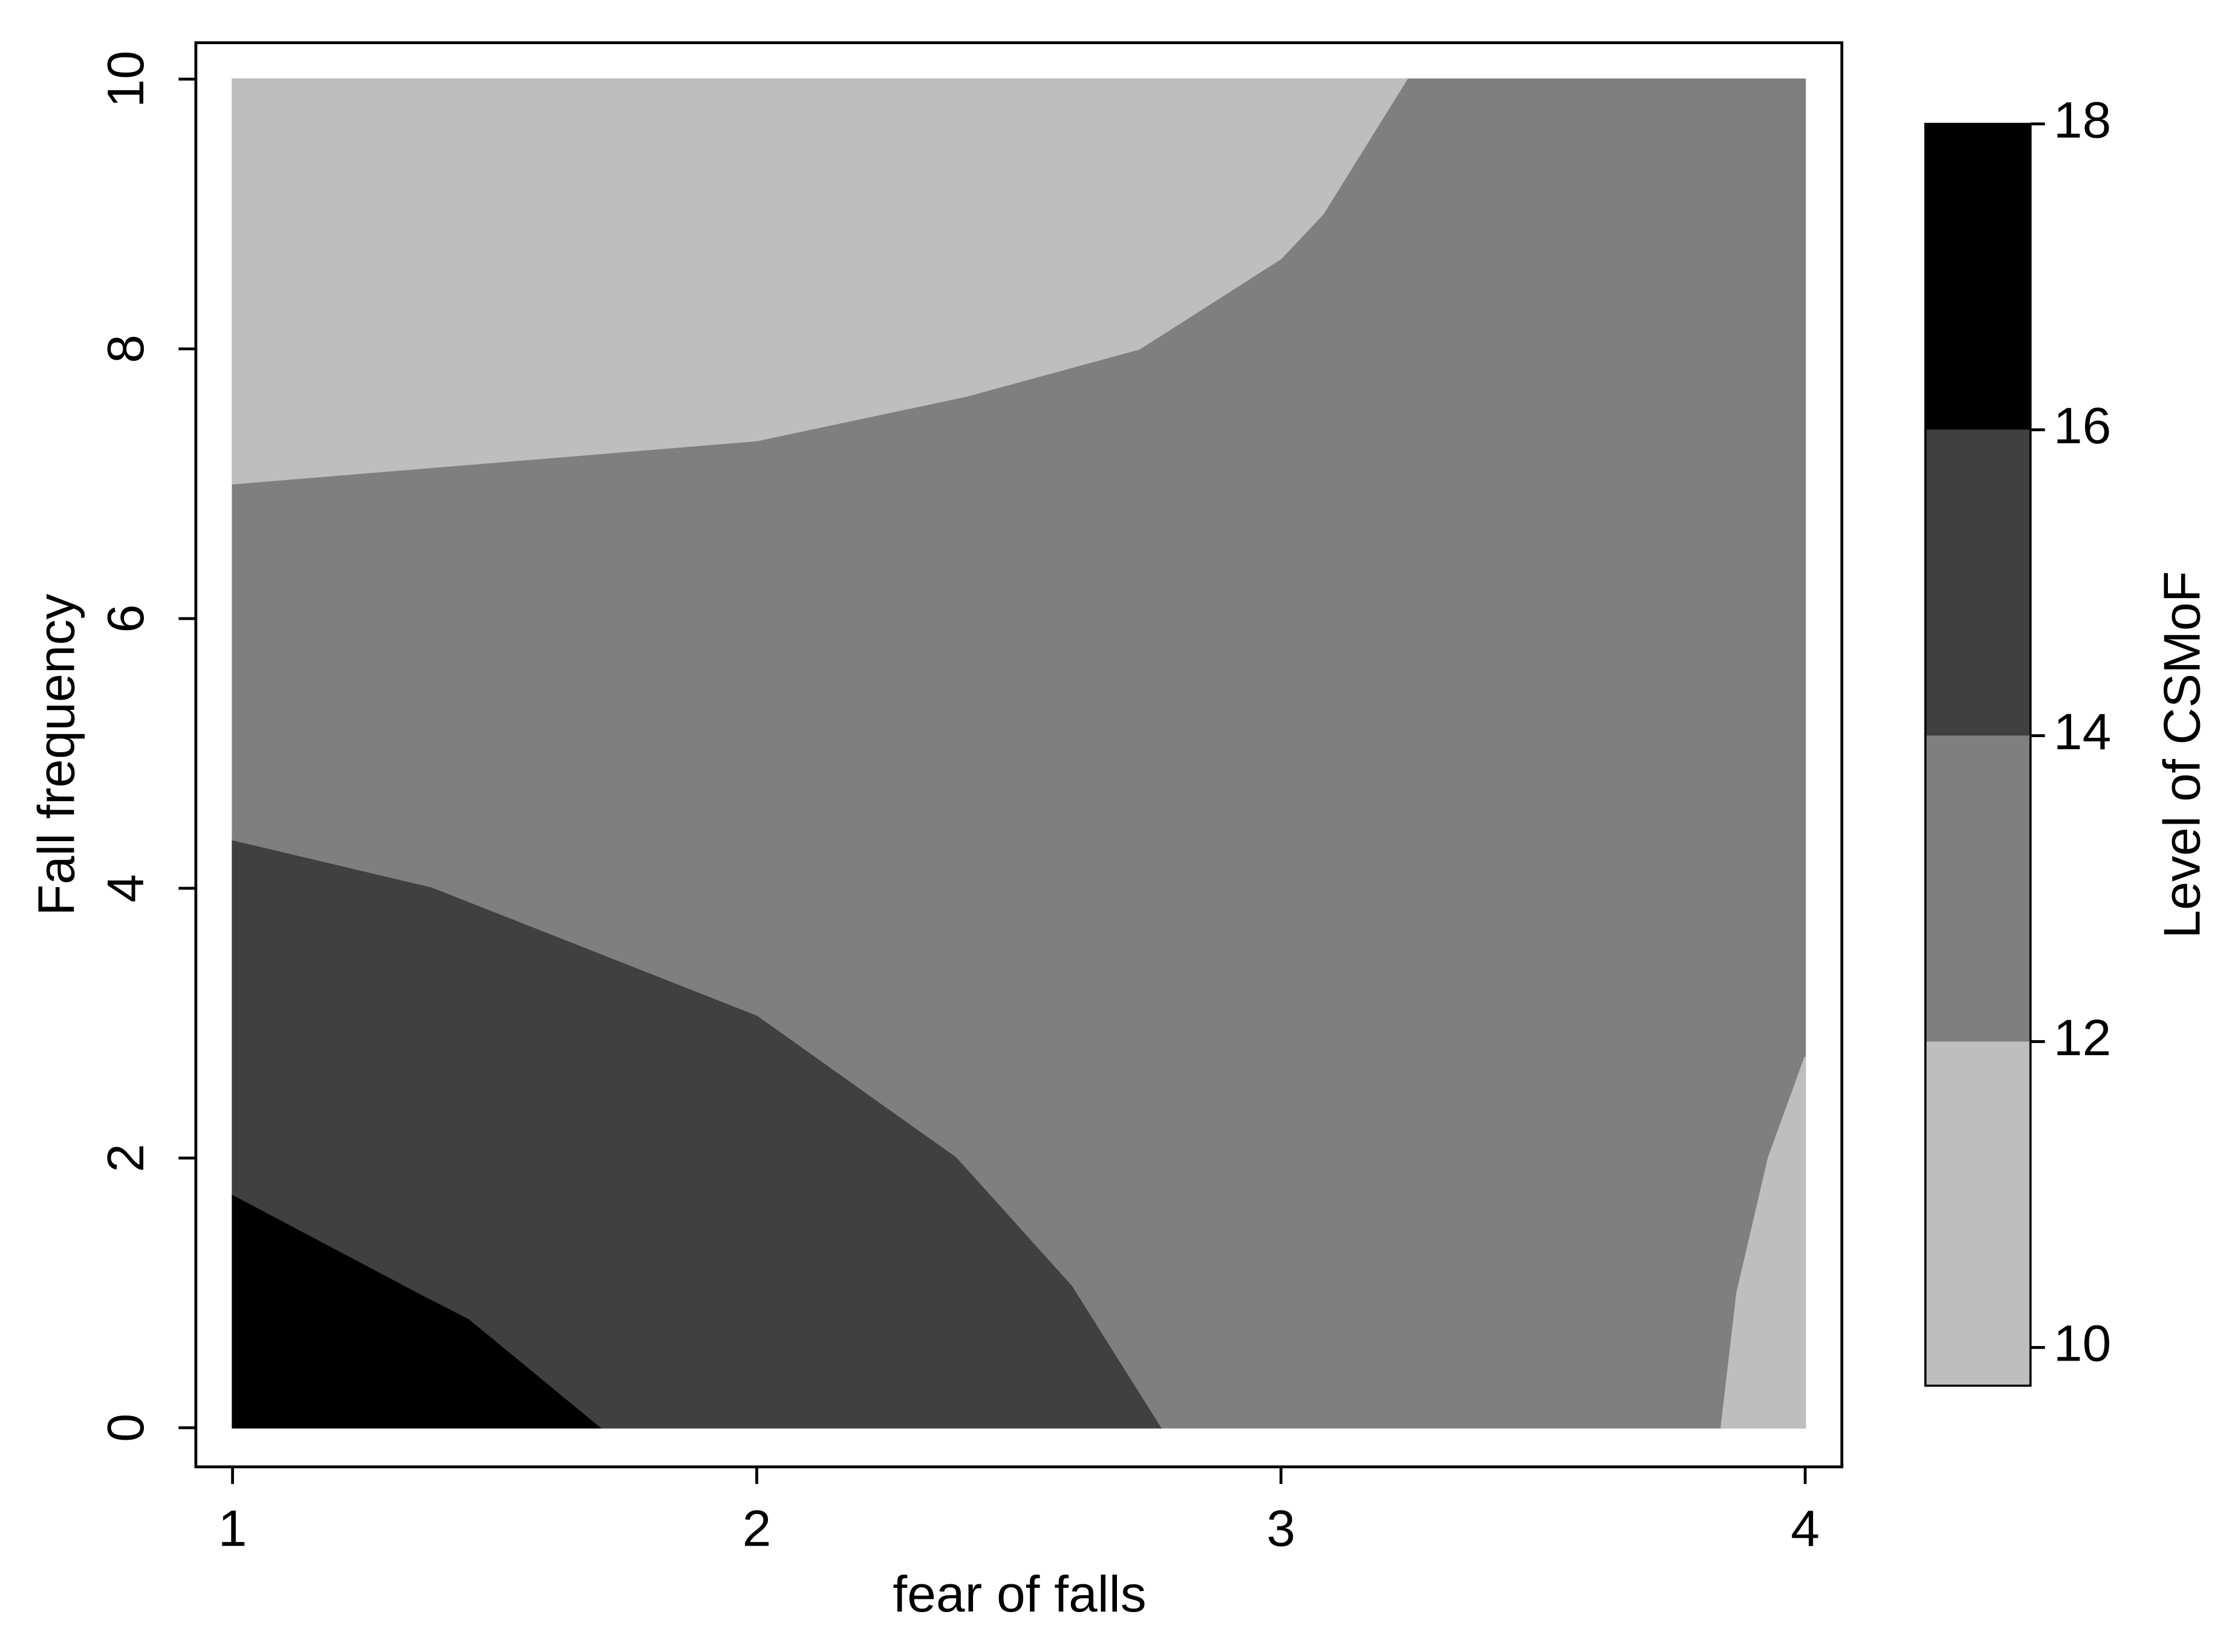 The image size is (2235, 1652). I want to click on y-tick-label: 0, so click(126, 1428).